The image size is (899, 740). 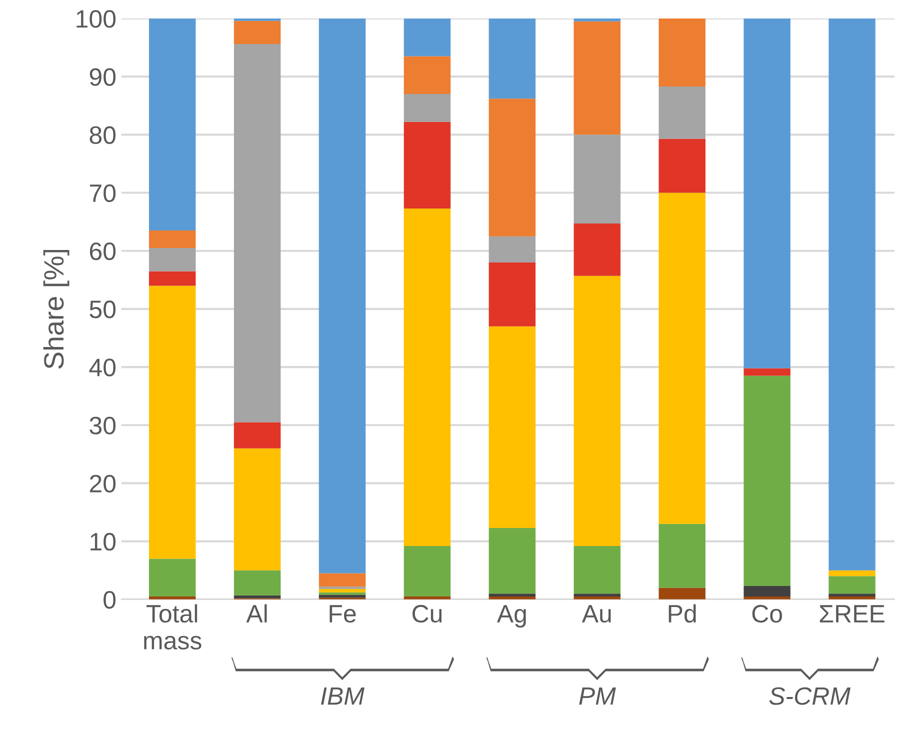 I want to click on y-tick-label: 0, so click(x=110, y=600).